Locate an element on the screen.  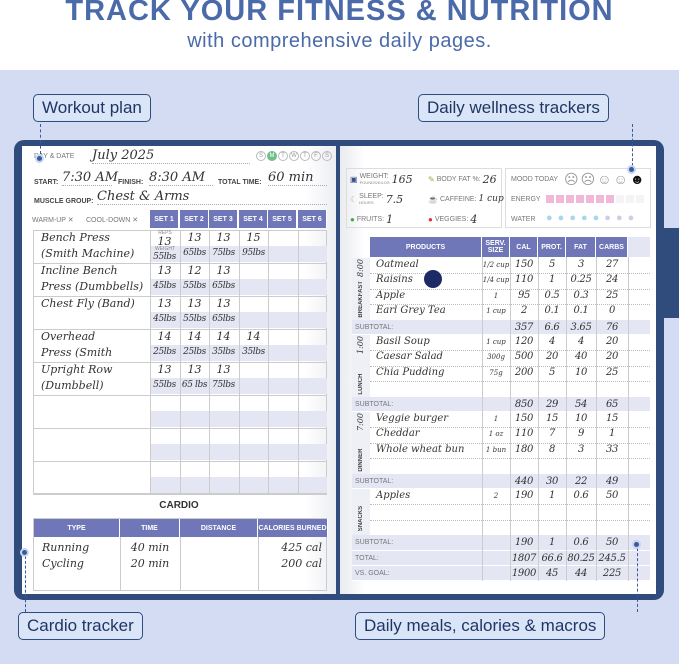
subtotal-value: 1807 is located at coordinates (524, 558).